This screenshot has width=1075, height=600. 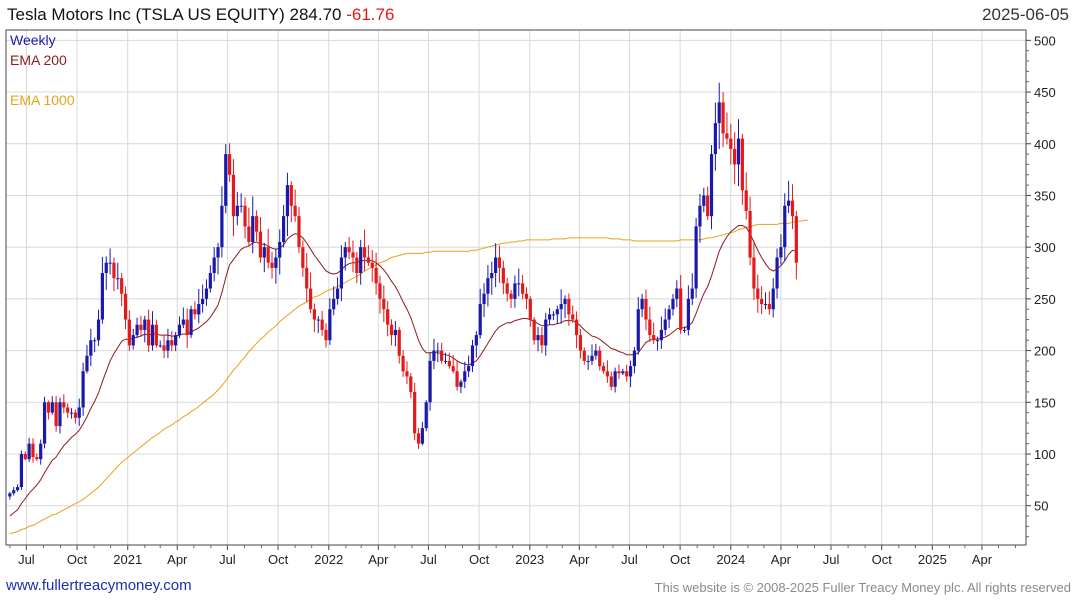 I want to click on website-link: www.fullertreacymoney.com, so click(x=99, y=585).